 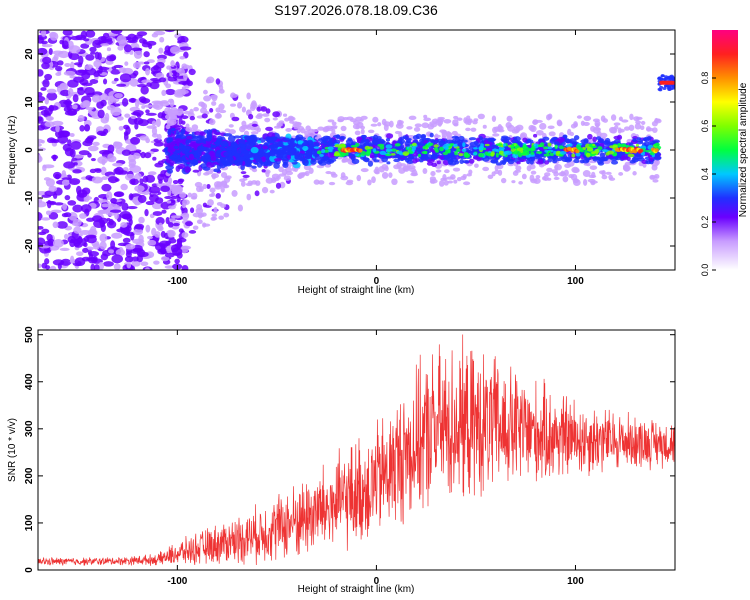 I want to click on colorbar-tick-label: 0.4, so click(x=705, y=174).